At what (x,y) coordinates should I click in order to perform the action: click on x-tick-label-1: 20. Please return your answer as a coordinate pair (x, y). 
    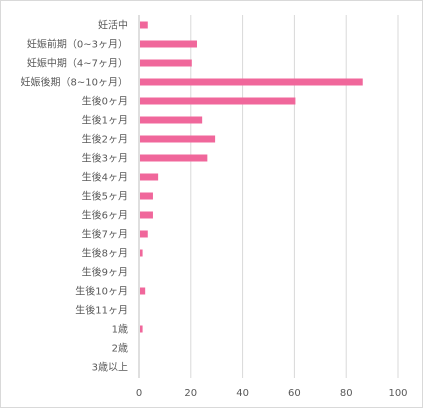
    Looking at the image, I should click on (190, 393).